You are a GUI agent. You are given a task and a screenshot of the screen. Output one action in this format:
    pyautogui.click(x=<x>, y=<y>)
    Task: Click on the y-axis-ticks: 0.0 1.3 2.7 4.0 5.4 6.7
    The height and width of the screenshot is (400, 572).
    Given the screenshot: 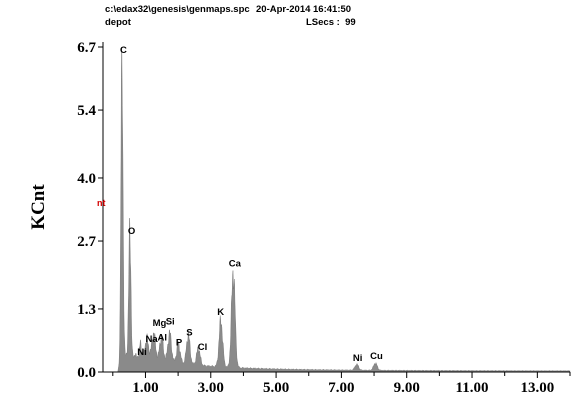 What is the action you would take?
    pyautogui.click(x=90, y=210)
    